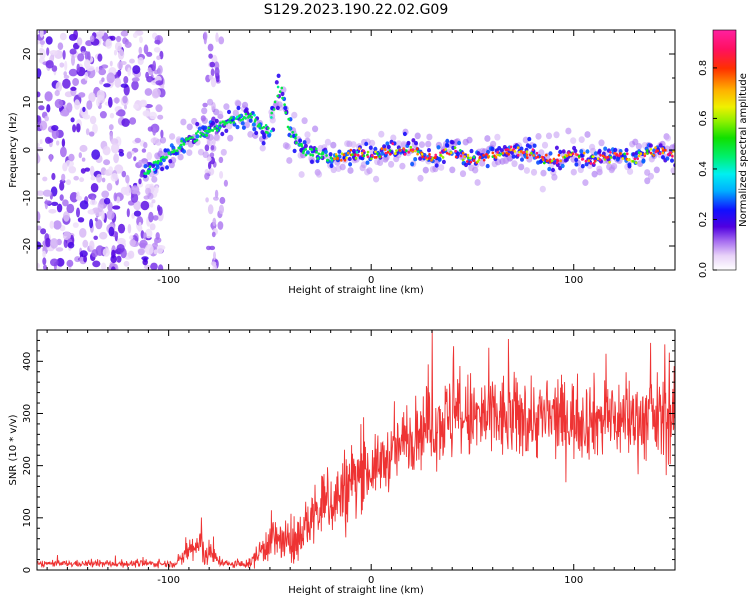 Image resolution: width=750 pixels, height=600 pixels. Describe the element at coordinates (356, 590) in the screenshot. I see `snr-xlabel: Height of straight line (km)` at that location.